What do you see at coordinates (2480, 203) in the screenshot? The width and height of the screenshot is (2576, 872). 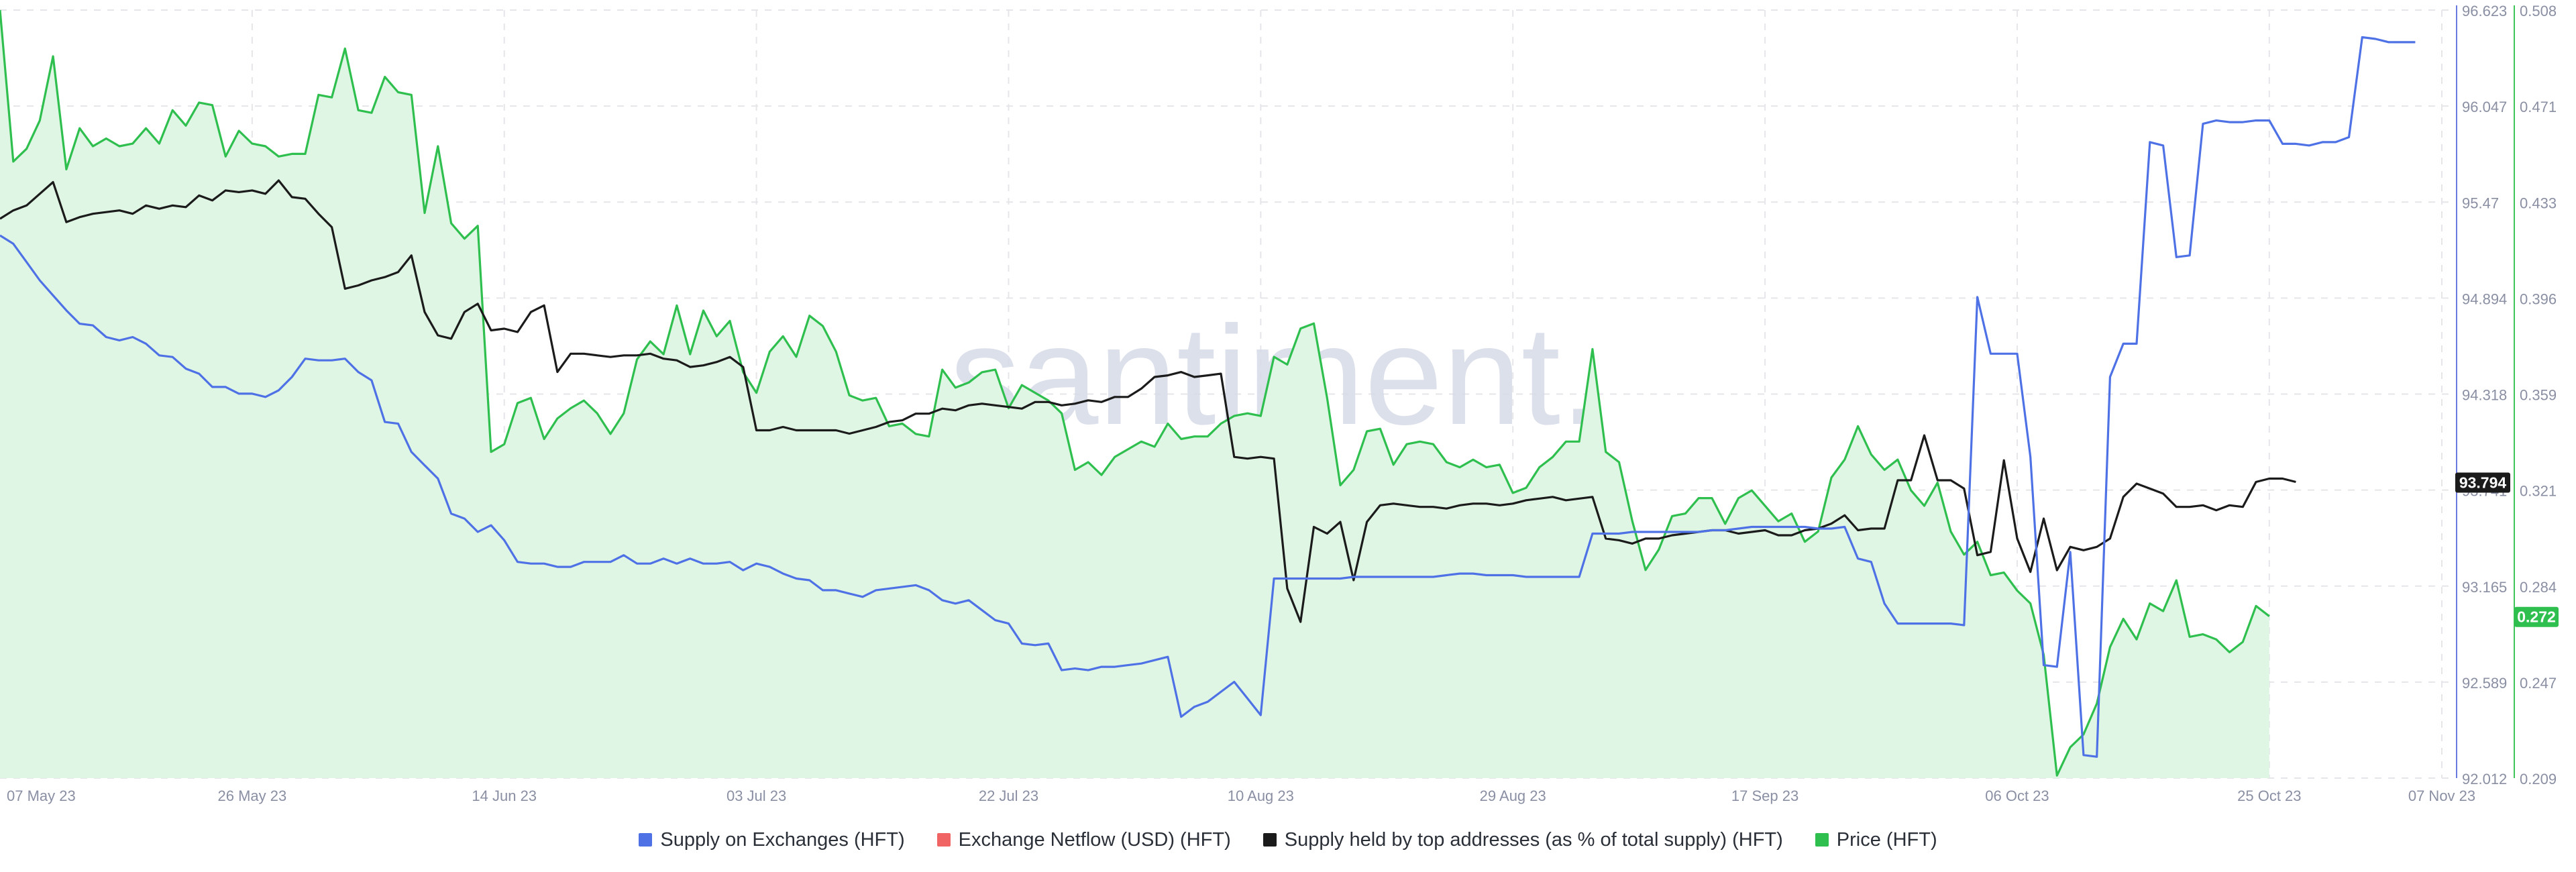 I see `left-axis-tick-label: 95.47` at bounding box center [2480, 203].